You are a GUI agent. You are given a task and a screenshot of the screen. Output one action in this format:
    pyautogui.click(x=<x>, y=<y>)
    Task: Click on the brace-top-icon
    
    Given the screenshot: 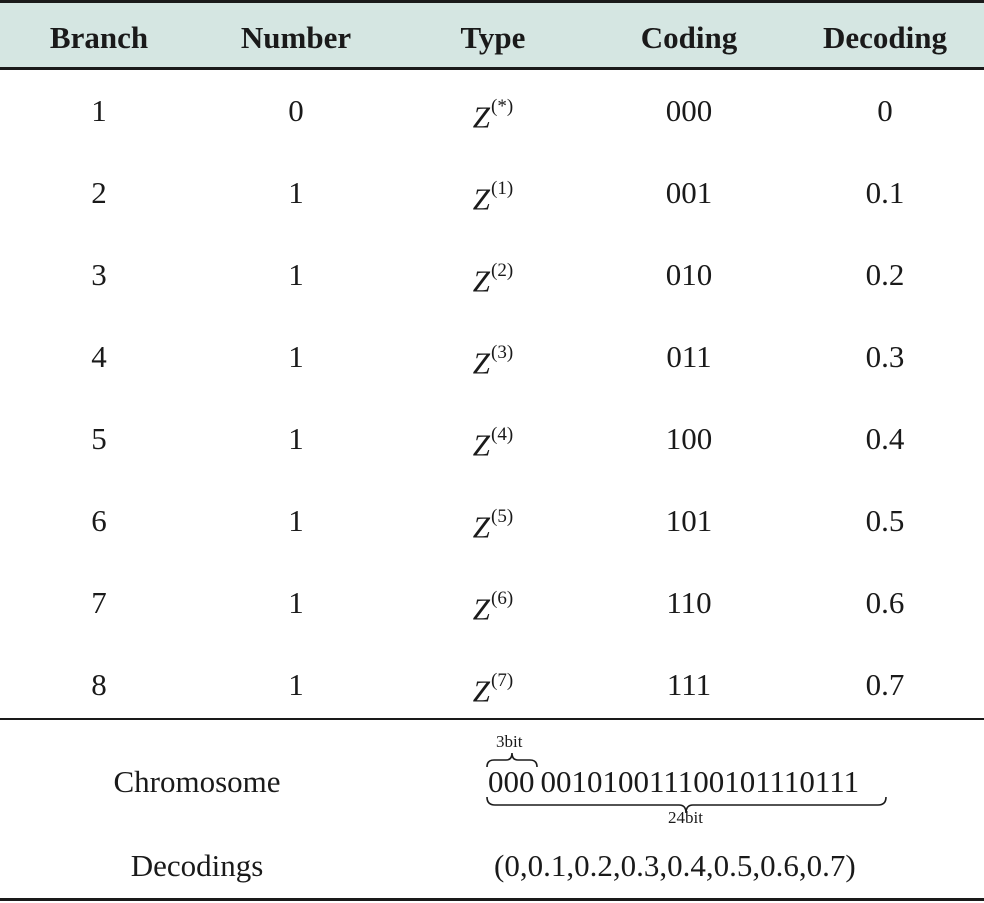 What is the action you would take?
    pyautogui.click(x=512, y=760)
    